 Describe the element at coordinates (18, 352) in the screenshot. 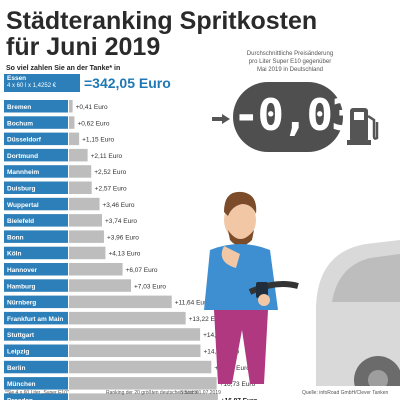

I see `category-label: Leipzig` at that location.